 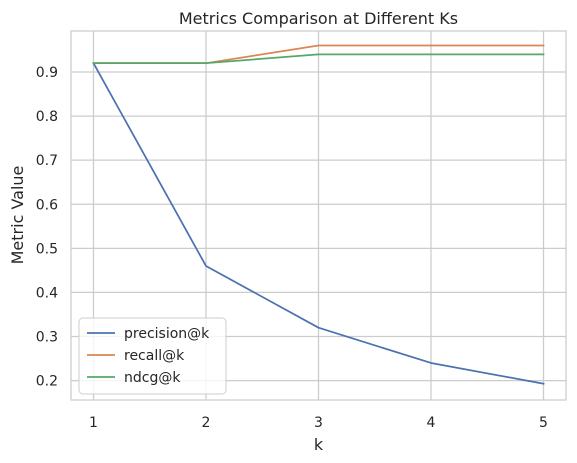 What do you see at coordinates (47, 117) in the screenshot?
I see `y-tick-label: 0.8` at bounding box center [47, 117].